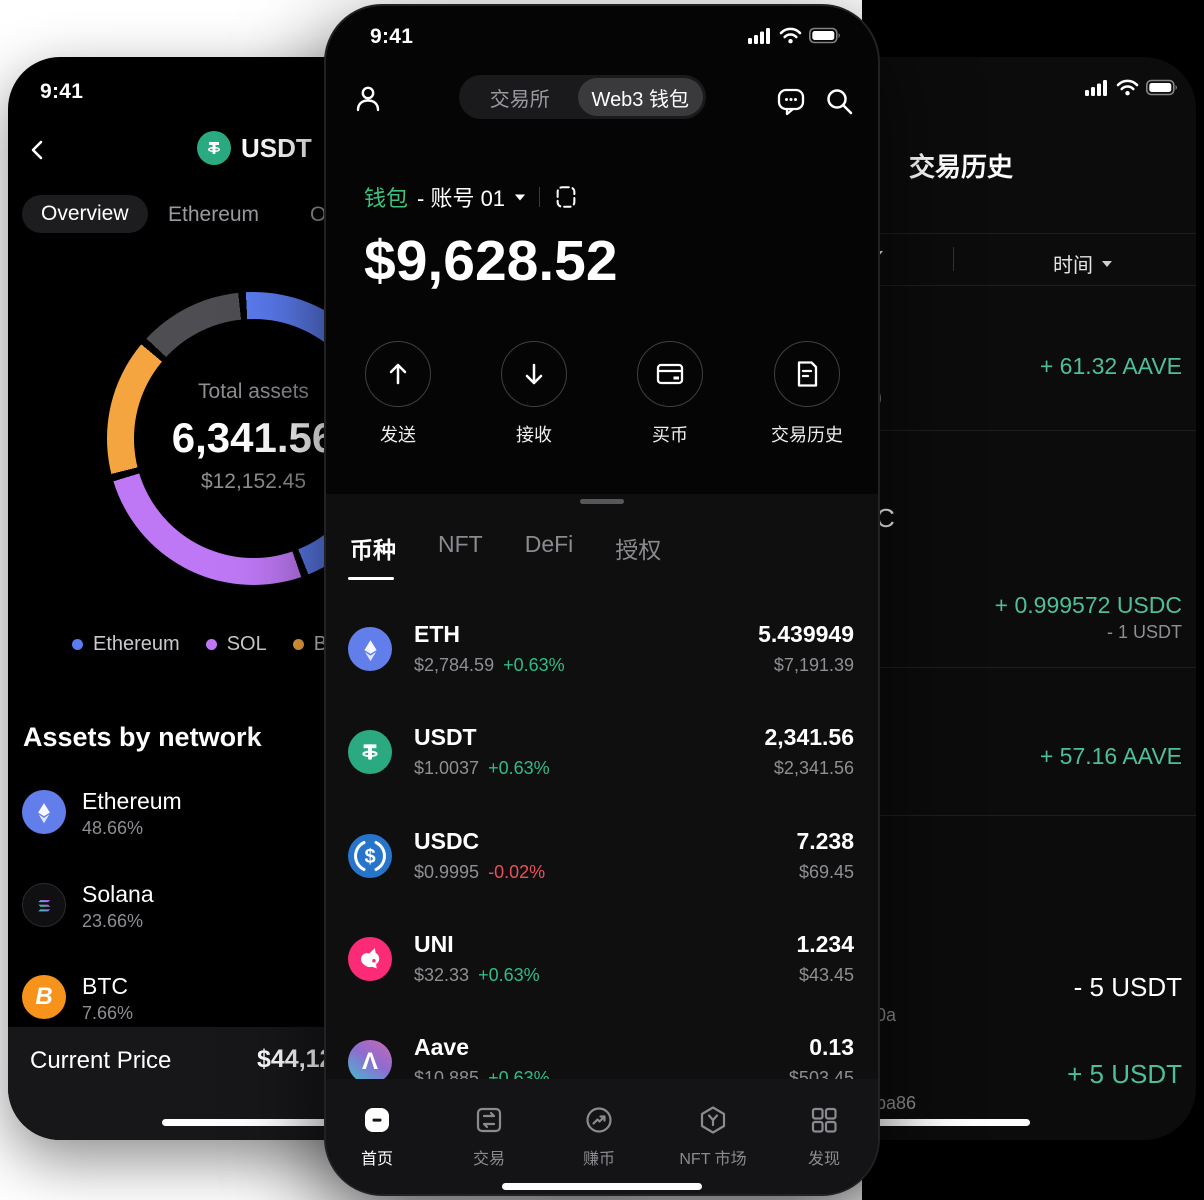 The width and height of the screenshot is (1204, 1200). What do you see at coordinates (447, 872) in the screenshot?
I see `token-price: $0.9995` at bounding box center [447, 872].